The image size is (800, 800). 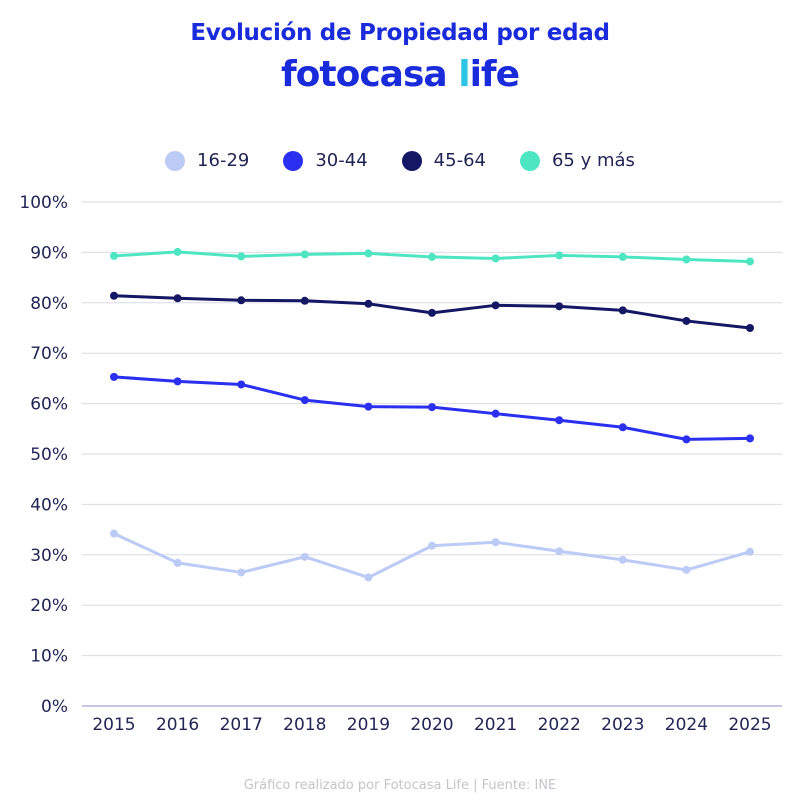 I want to click on x-tick-label: 2020, so click(x=431, y=725).